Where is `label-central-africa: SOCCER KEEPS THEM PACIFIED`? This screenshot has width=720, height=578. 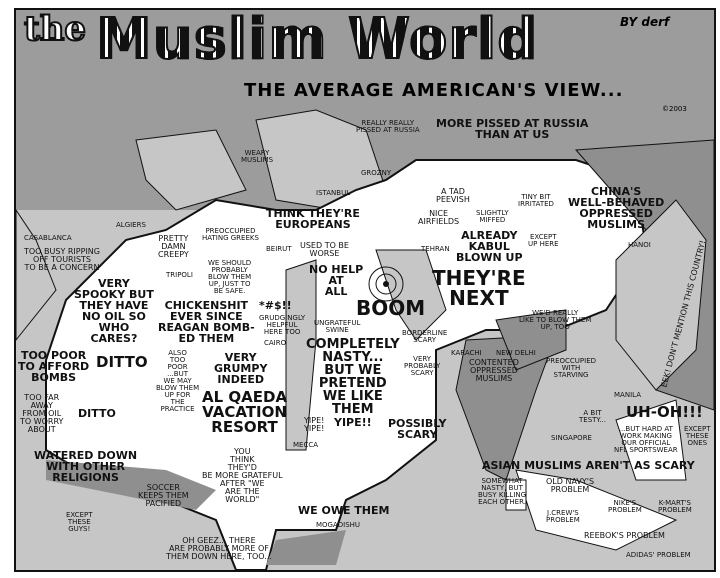 label-central-africa: SOCCER KEEPS THEM PACIFIED is located at coordinates (163, 495).